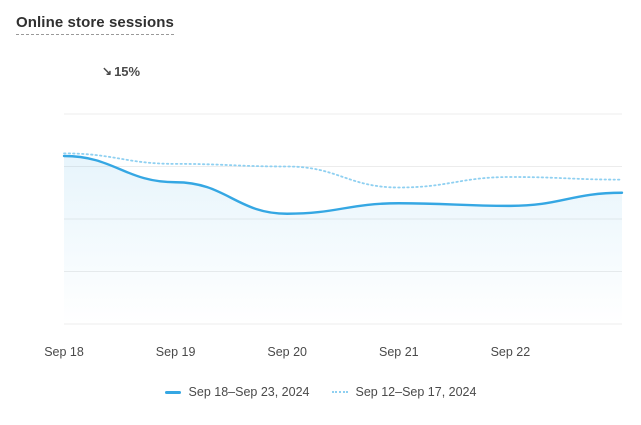  Describe the element at coordinates (176, 352) in the screenshot. I see `x-tick-label: Sep 19` at that location.